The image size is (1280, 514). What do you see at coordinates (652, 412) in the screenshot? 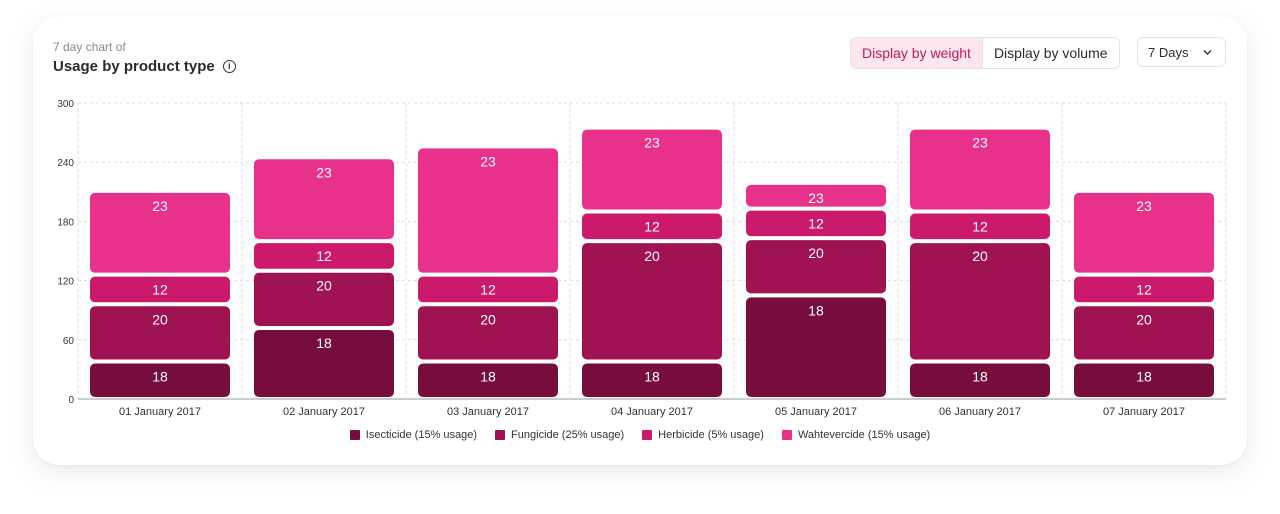
I see `x-tick-label: 04 January 2017` at bounding box center [652, 412].